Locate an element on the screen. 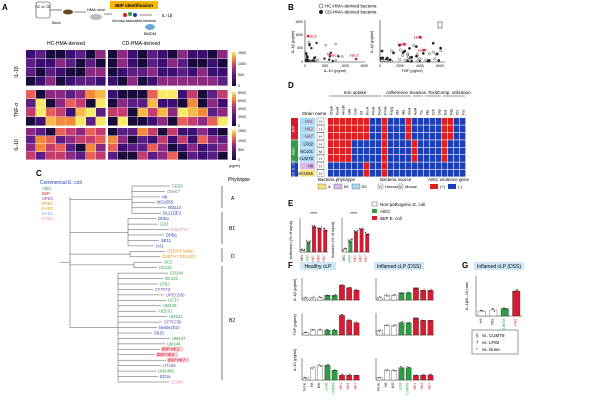 Image resolution: width=600 pixels, height=405 pixels. f-xlabel: H8 is located at coordinates (312, 384).